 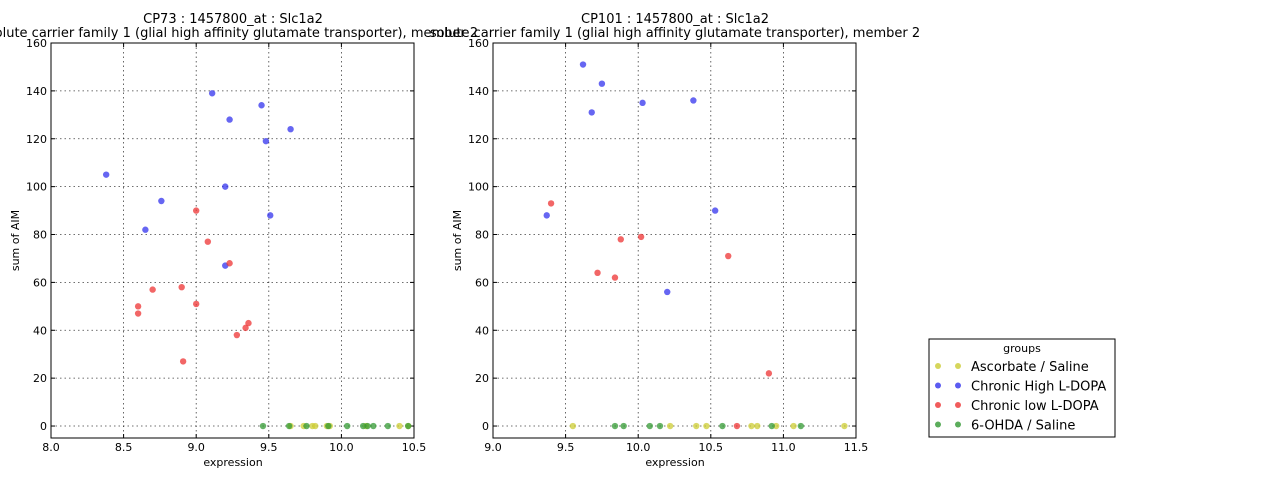 I want to click on x-tick-label: 11.0, so click(x=783, y=447).